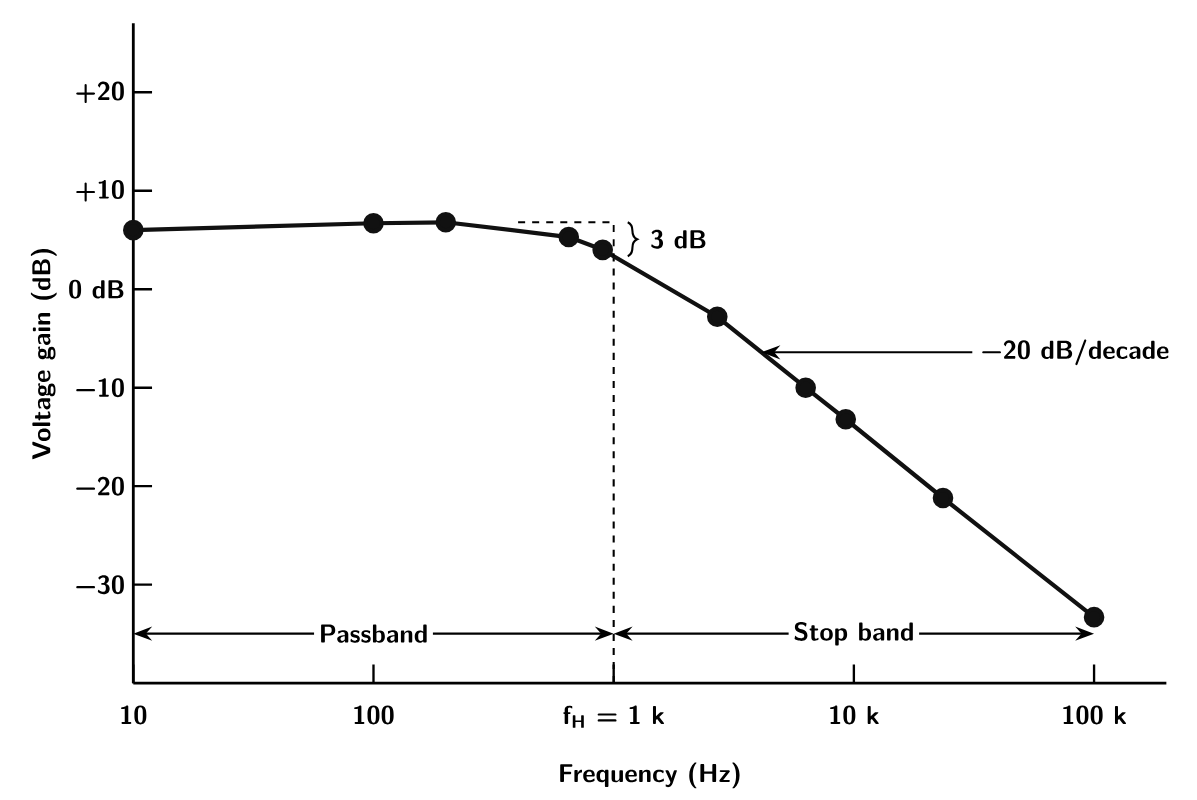 The image size is (1197, 800). What do you see at coordinates (100, 388) in the screenshot?
I see `y-tick-label: −10` at bounding box center [100, 388].